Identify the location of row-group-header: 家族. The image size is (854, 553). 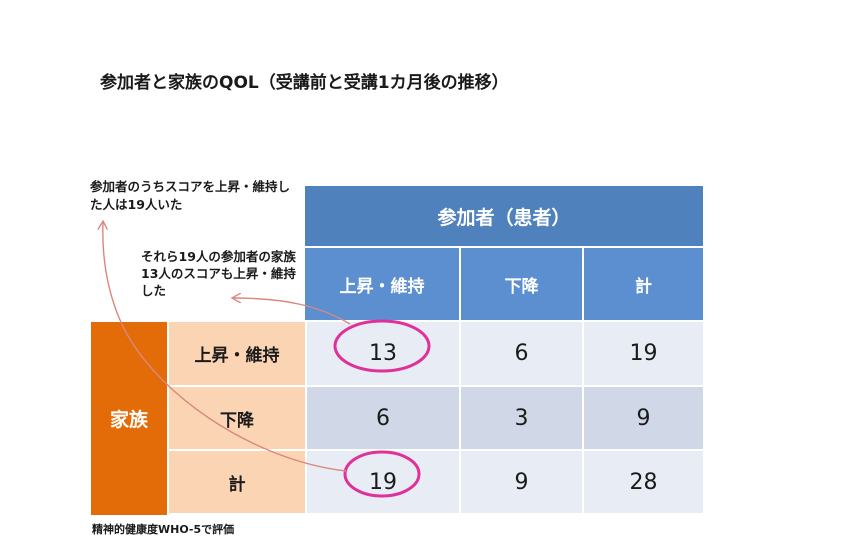
(129, 418).